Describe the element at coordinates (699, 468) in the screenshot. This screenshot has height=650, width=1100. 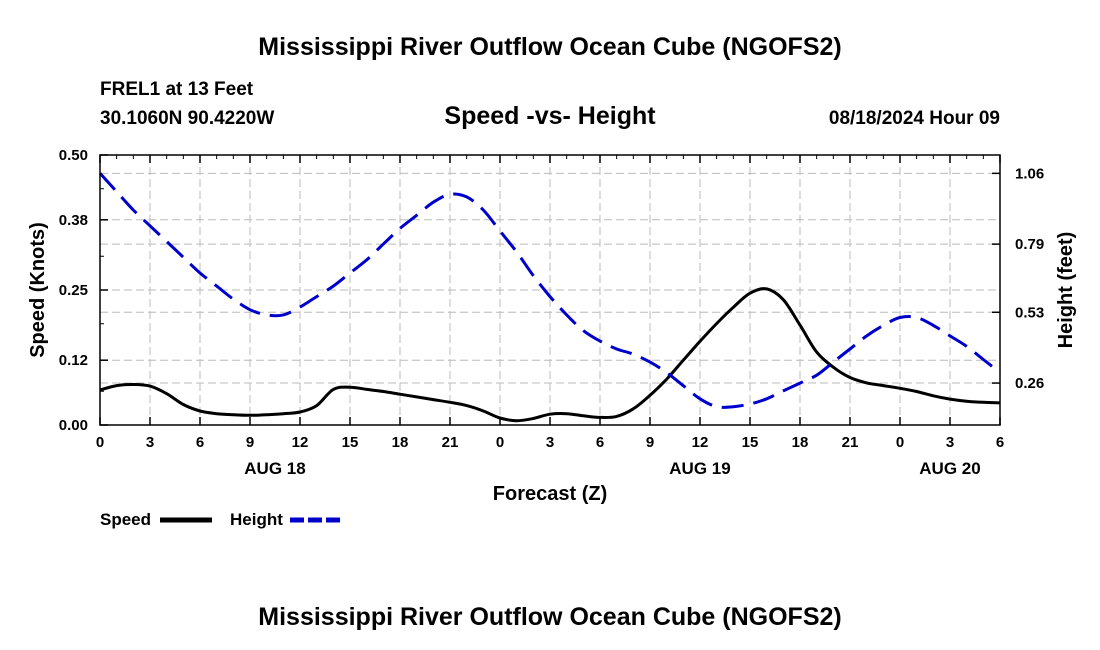
I see `date-label: AUG 19` at that location.